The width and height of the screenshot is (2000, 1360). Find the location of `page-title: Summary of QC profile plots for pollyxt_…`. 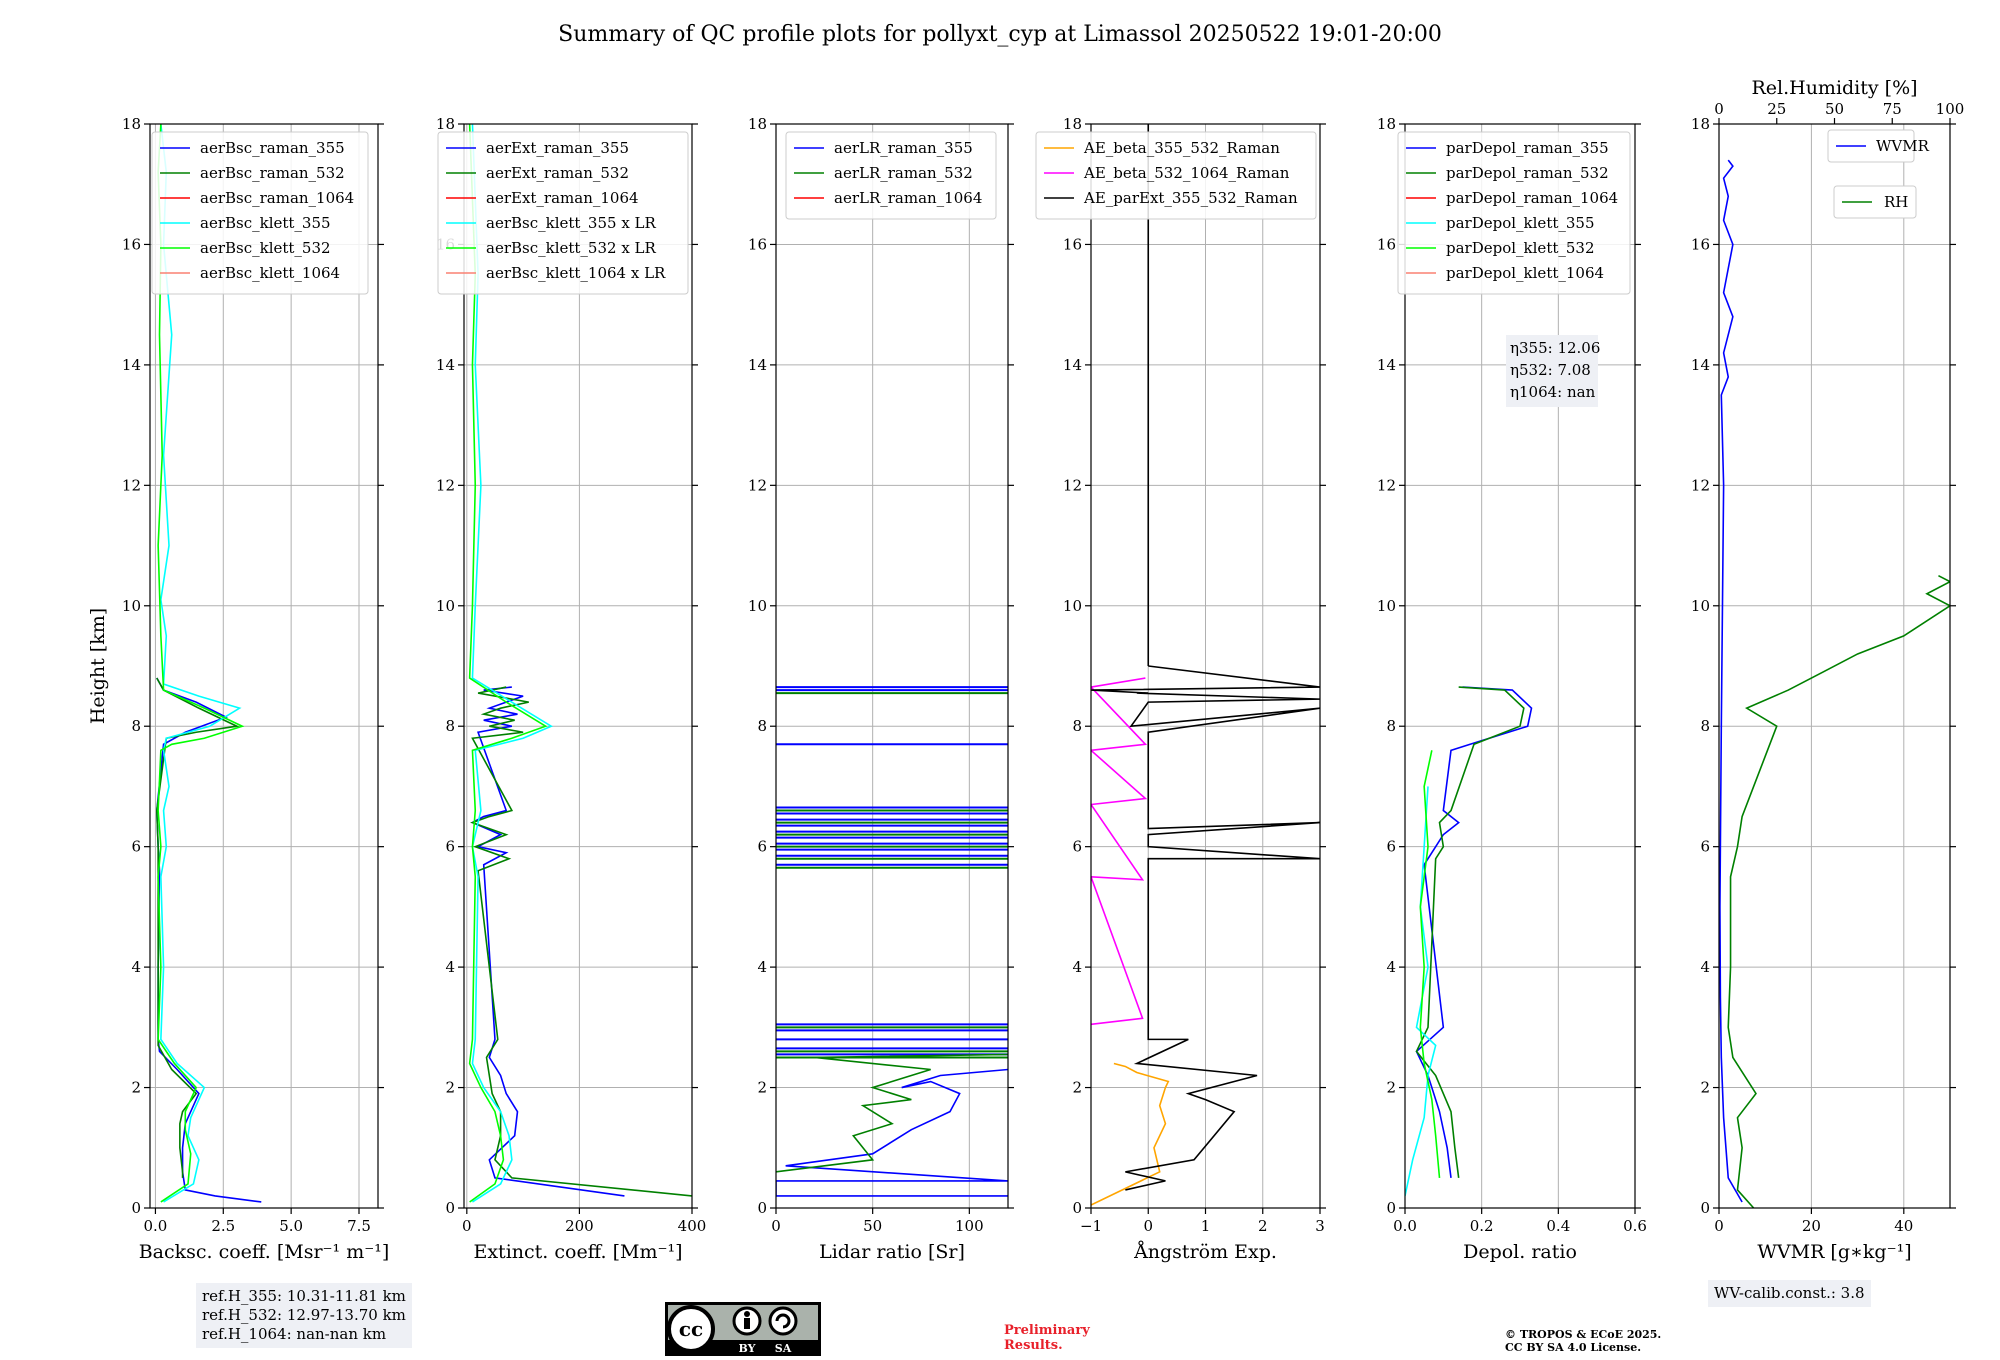

page-title: Summary of QC profile plots for pollyxt_… is located at coordinates (1000, 34).